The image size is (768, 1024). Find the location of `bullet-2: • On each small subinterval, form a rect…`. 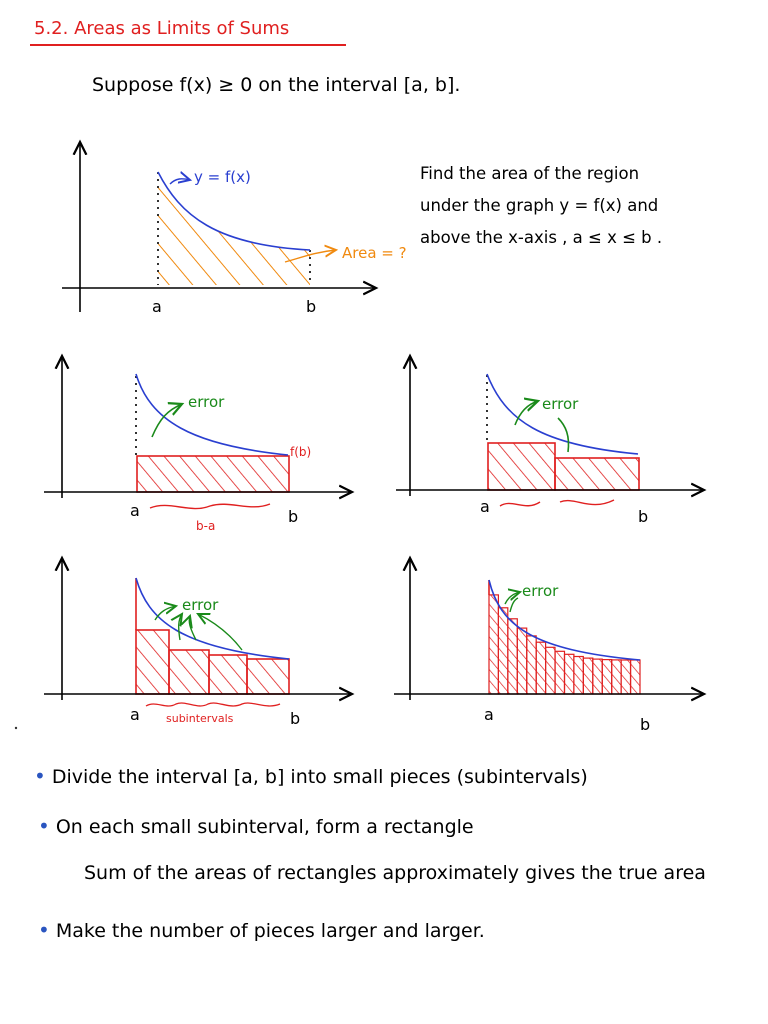

bullet-2: • On each small subinterval, form a rect… is located at coordinates (256, 826).